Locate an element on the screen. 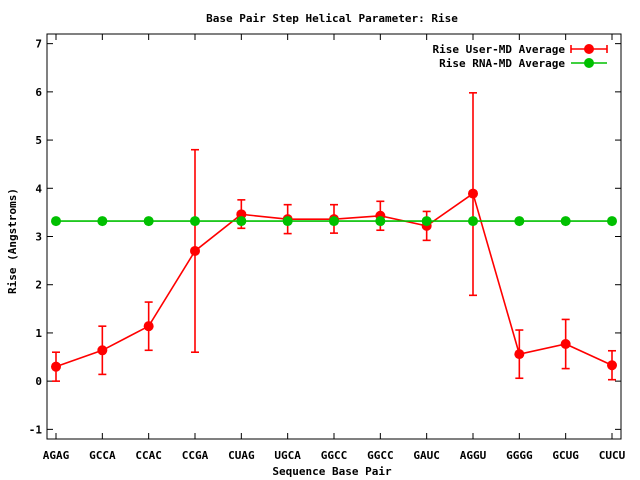 The width and height of the screenshot is (640, 480). y-axis-label: Rise (Angstroms) is located at coordinates (12, 241).